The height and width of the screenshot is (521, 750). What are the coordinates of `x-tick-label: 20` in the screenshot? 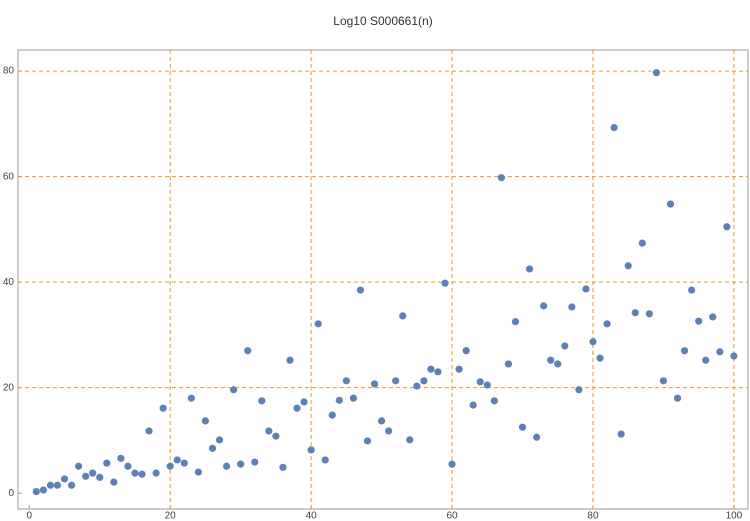 It's located at (171, 516).